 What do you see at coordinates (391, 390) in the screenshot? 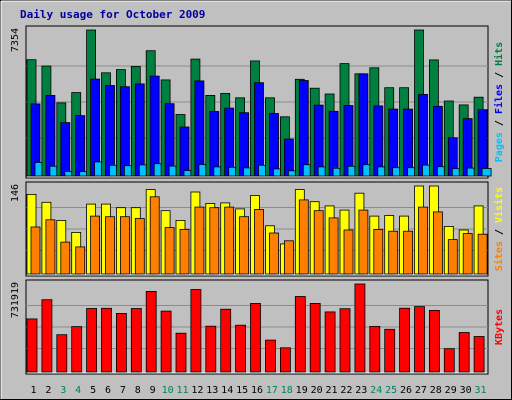
I see `x-tick-label-day-25: 25` at bounding box center [391, 390].